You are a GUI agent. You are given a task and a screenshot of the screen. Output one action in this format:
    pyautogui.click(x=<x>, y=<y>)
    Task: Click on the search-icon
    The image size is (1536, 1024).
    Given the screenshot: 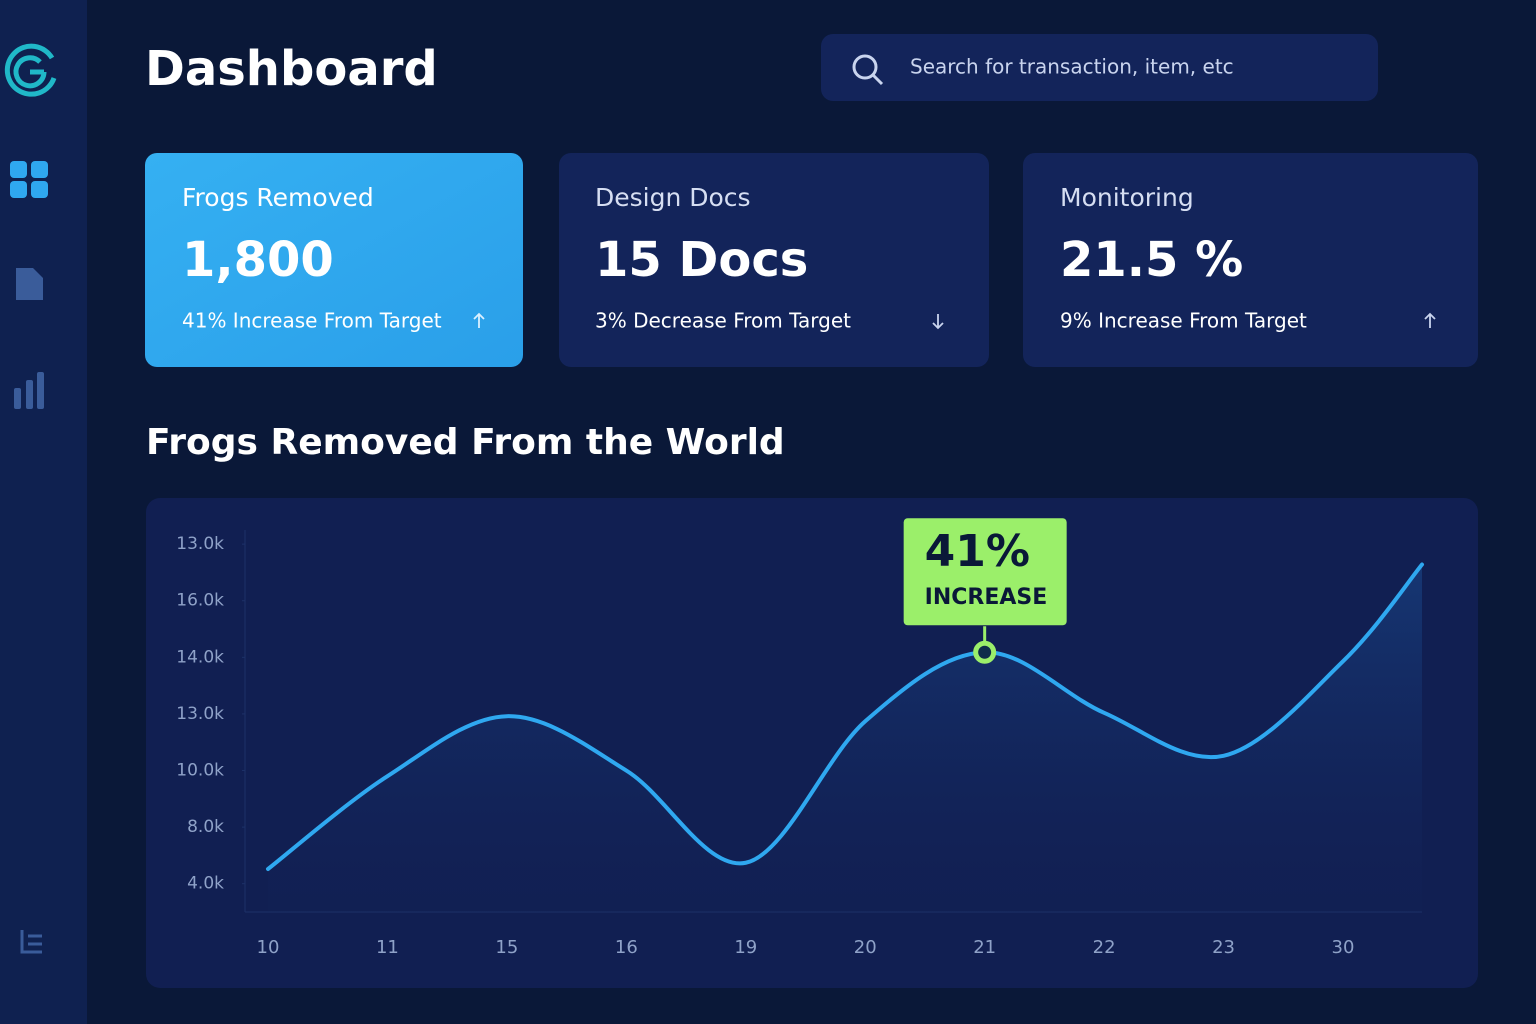 What is the action you would take?
    pyautogui.click(x=868, y=70)
    